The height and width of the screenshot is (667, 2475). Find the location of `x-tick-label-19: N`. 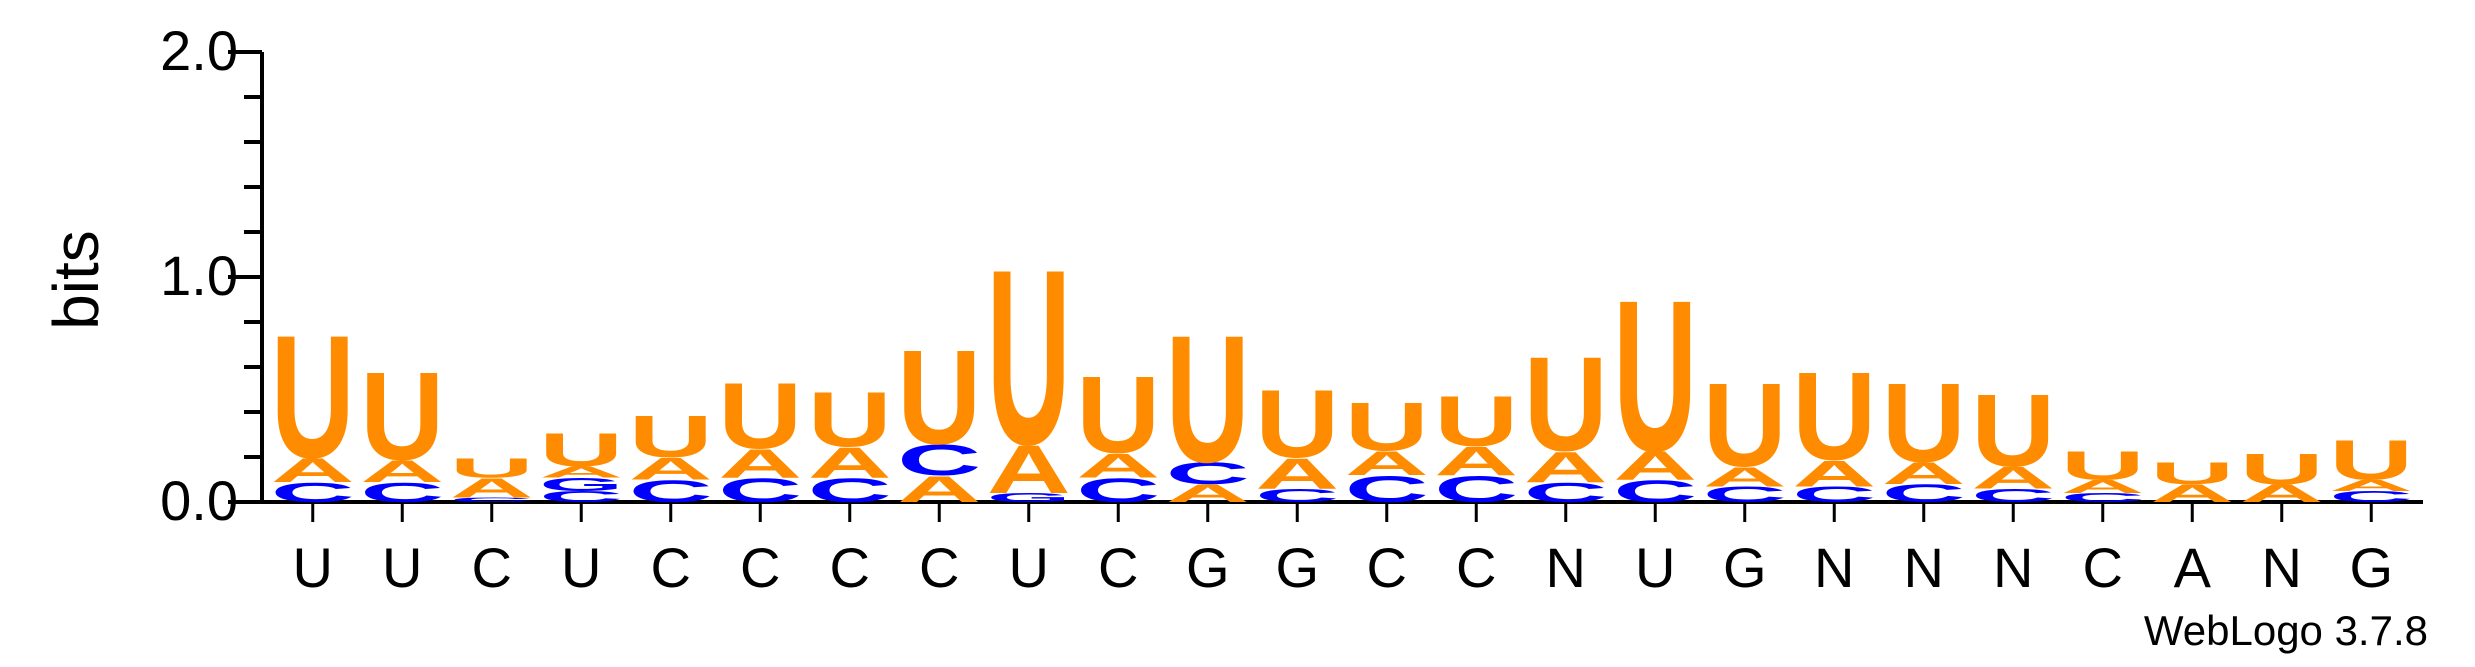

x-tick-label-19: N is located at coordinates (1924, 567).